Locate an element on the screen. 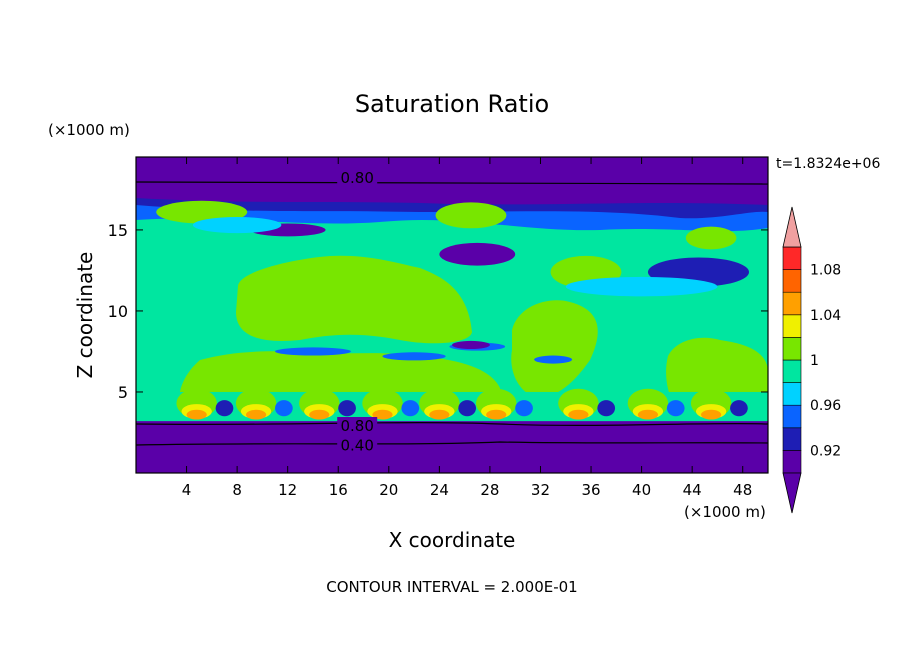 This screenshot has width=904, height=654. colorbar-over-triangle is located at coordinates (792, 227).